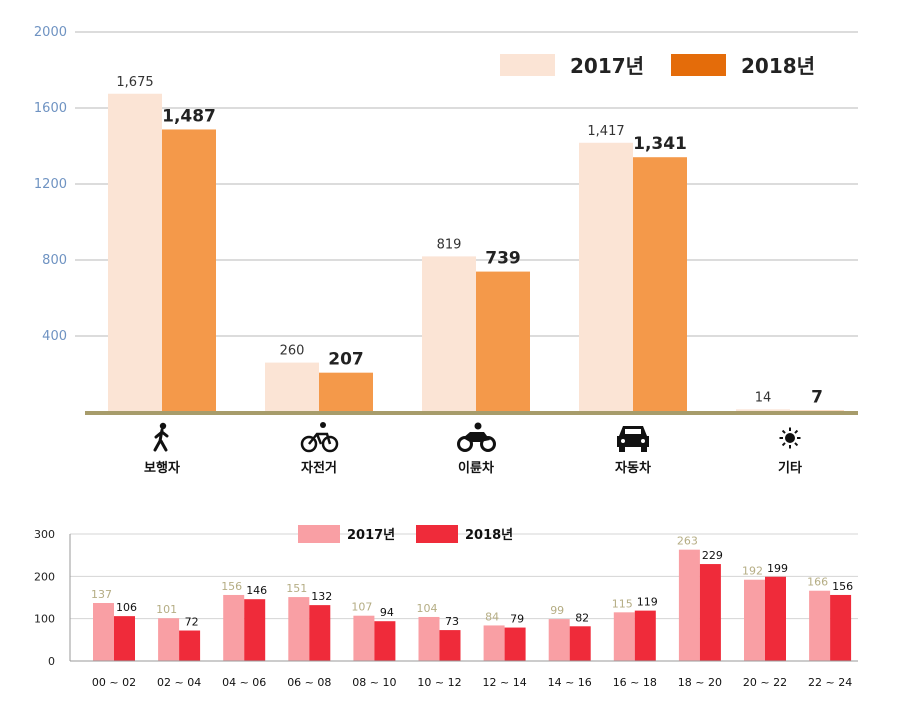 The image size is (900, 717). What do you see at coordinates (765, 682) in the screenshot?
I see `x-tick-label: 20 ~ 22` at bounding box center [765, 682].